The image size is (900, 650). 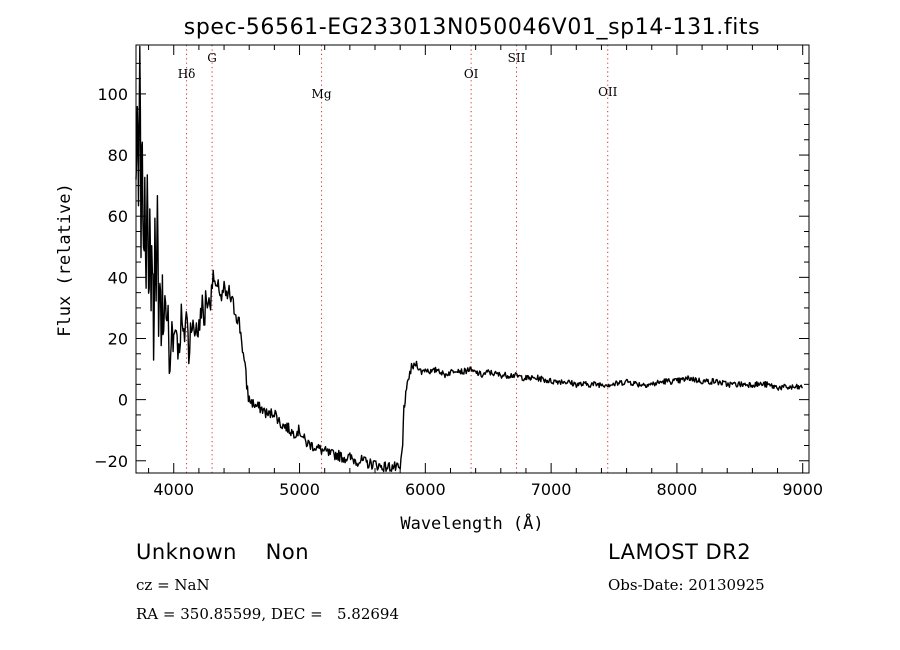 I want to click on x-tick-label: 5000, so click(x=299, y=489).